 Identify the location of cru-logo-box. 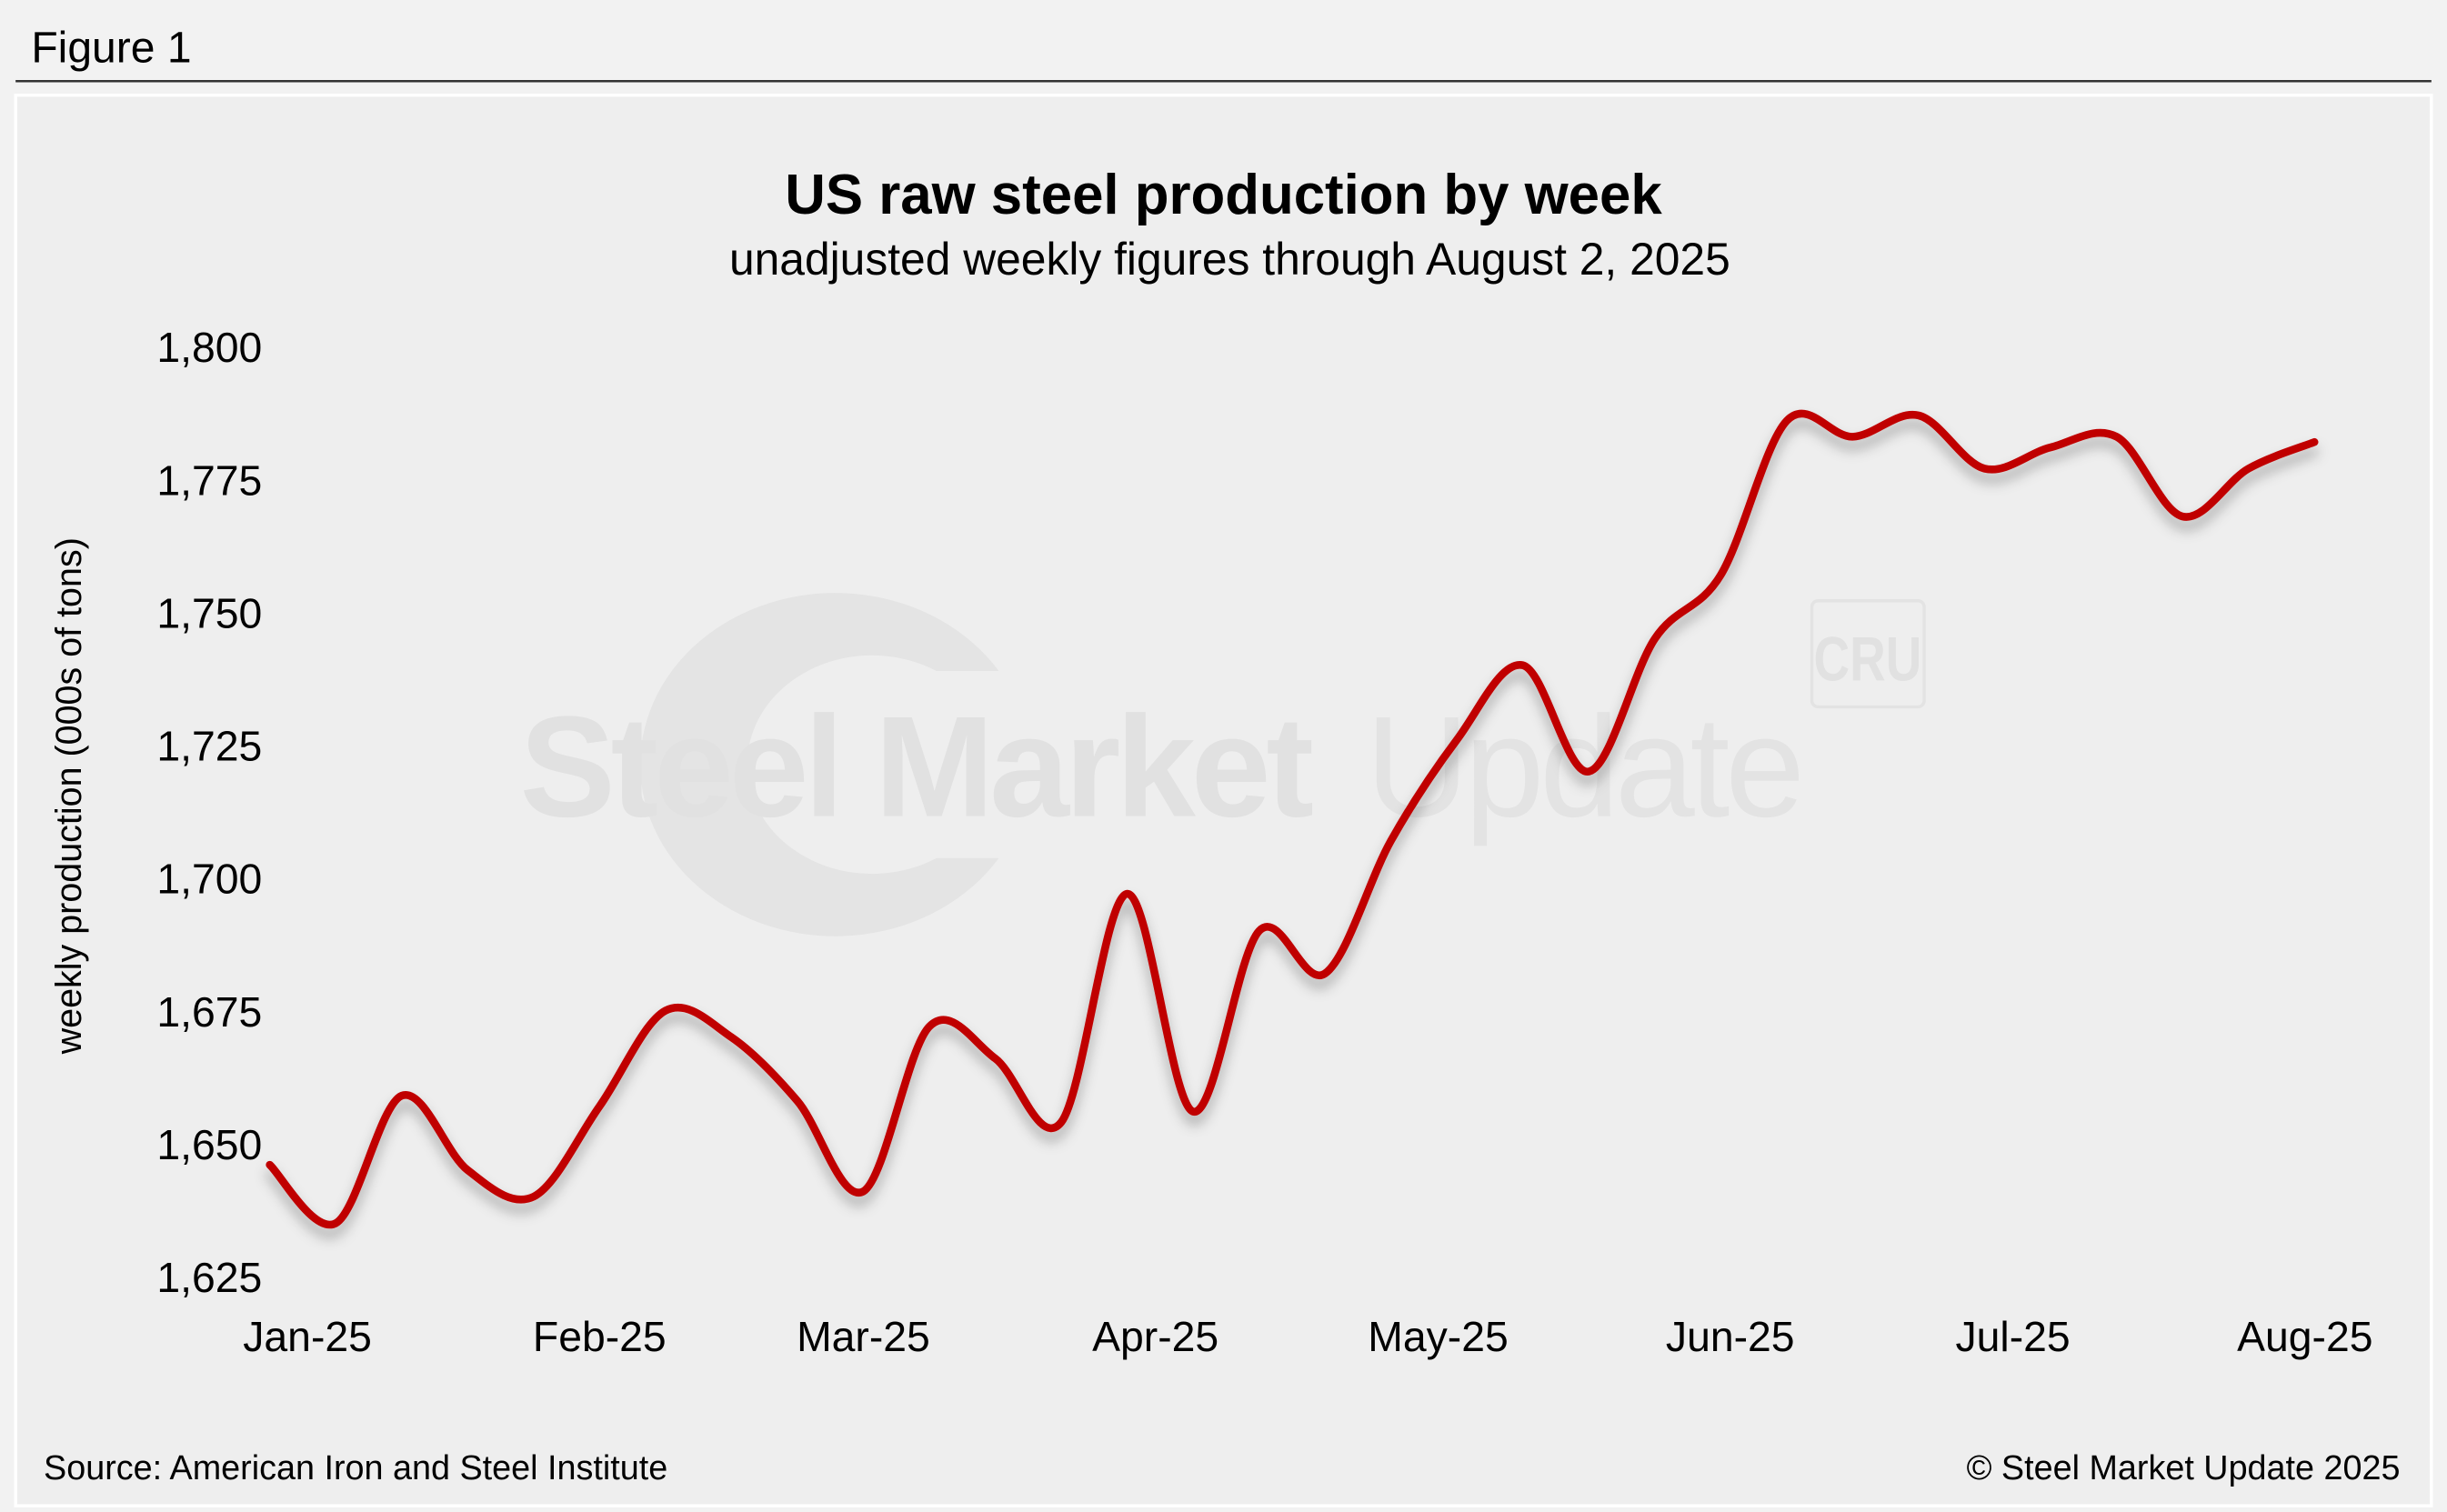
(1868, 654).